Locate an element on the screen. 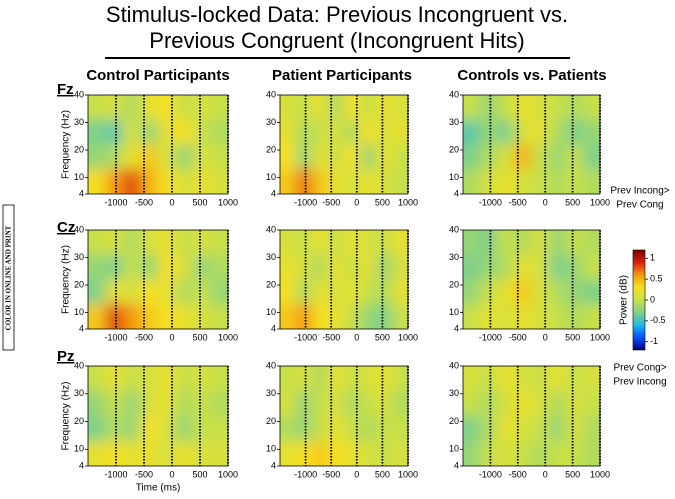  colorbar-top-label: Prev Incong> is located at coordinates (639, 191).